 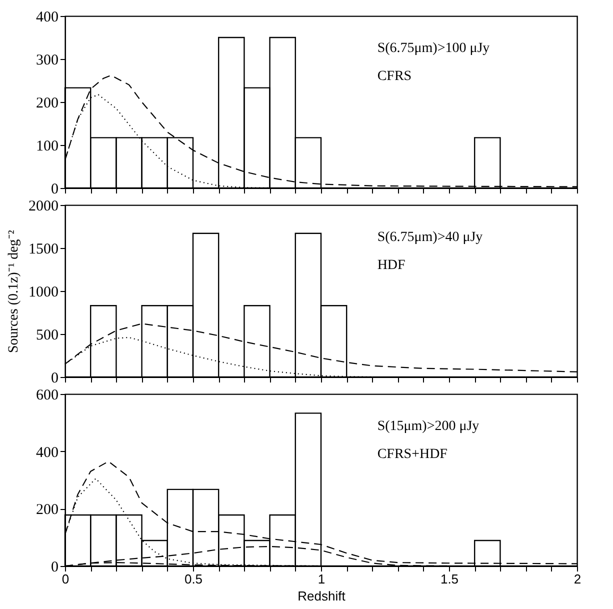 I want to click on x-tick-label: 0.5, so click(x=193, y=579).